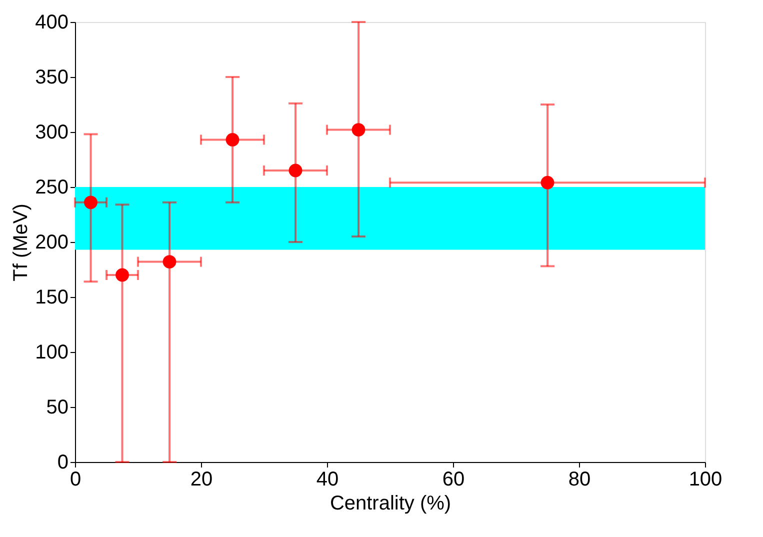 The height and width of the screenshot is (537, 763). Describe the element at coordinates (453, 479) in the screenshot. I see `x-tick-label: 60` at that location.